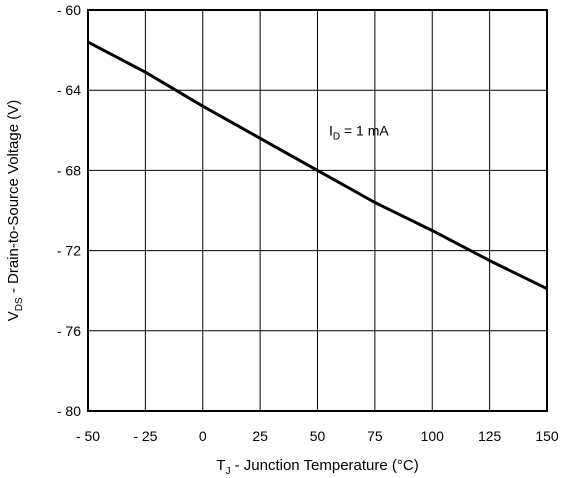 This screenshot has height=478, width=561. What do you see at coordinates (433, 436) in the screenshot?
I see `x-tick-label: 100` at bounding box center [433, 436].